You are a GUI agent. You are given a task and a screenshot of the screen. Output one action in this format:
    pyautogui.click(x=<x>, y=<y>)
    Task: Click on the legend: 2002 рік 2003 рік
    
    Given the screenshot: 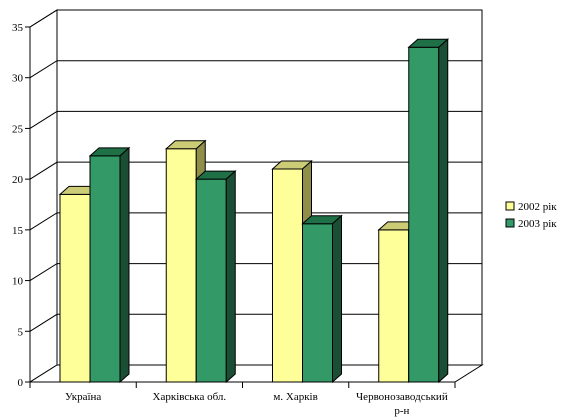 What is the action you would take?
    pyautogui.click(x=540, y=219)
    